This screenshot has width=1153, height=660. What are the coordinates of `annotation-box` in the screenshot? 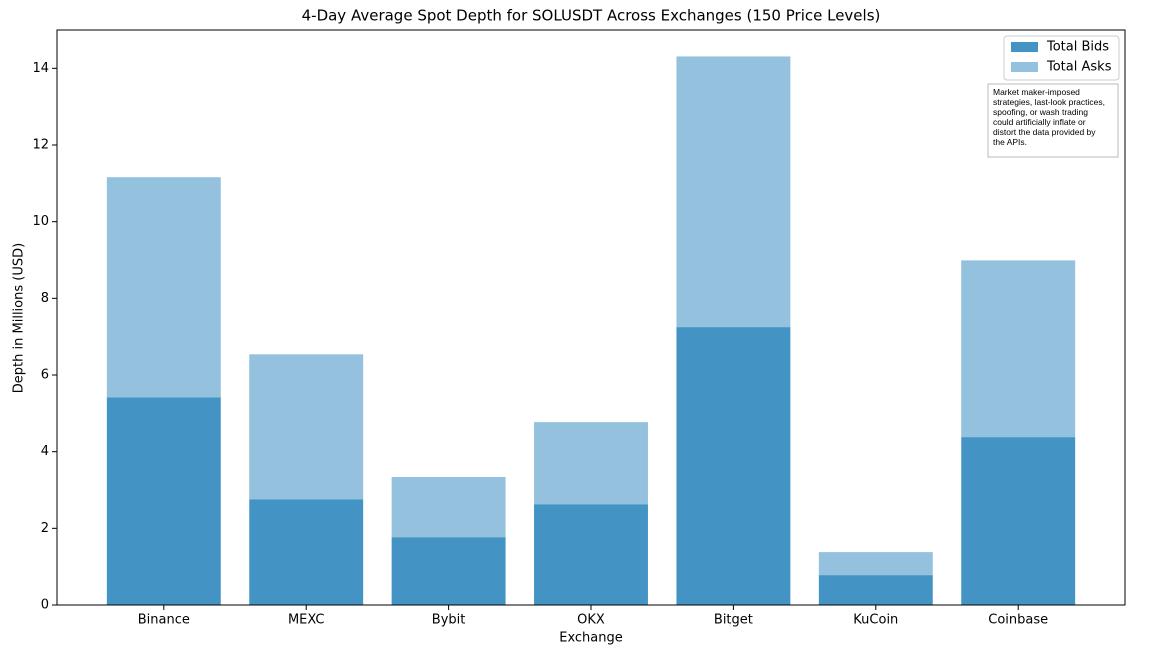 It's located at (1053, 120).